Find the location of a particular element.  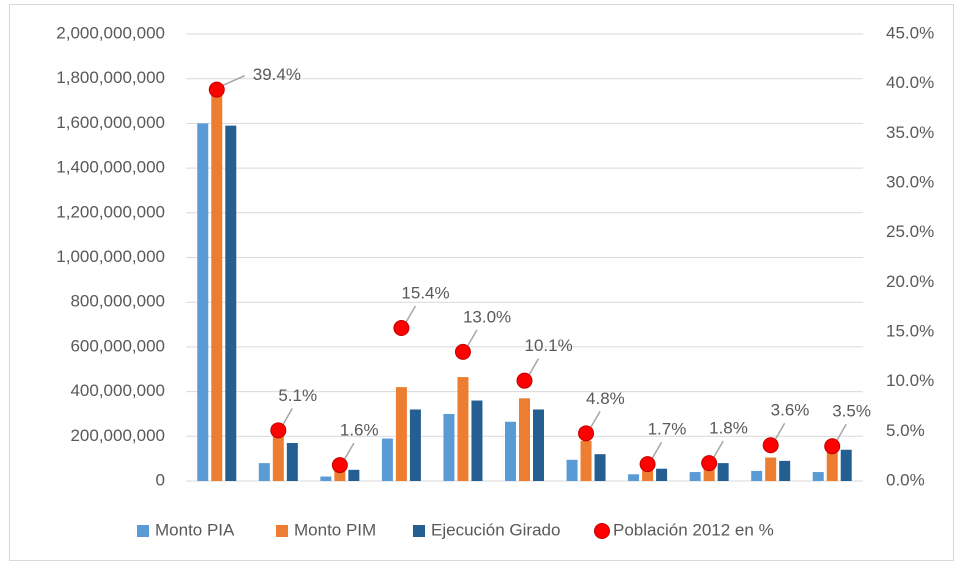

y2-tick-label: 10.0% is located at coordinates (910, 380).